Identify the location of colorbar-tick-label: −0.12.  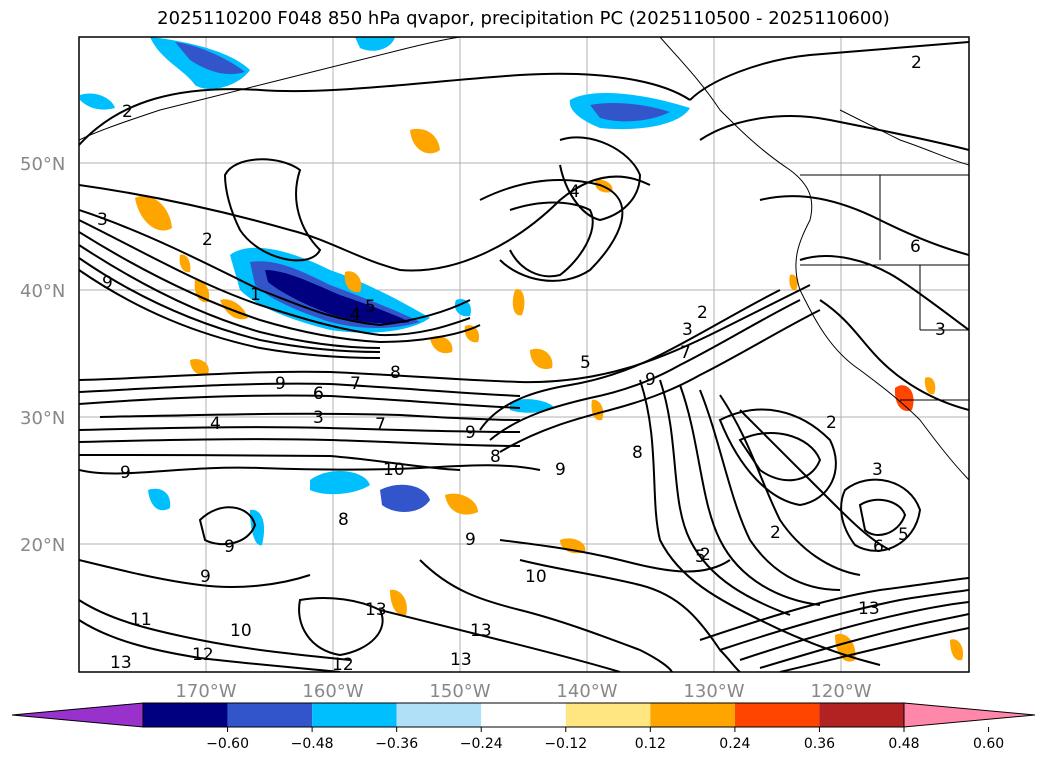
(565, 744).